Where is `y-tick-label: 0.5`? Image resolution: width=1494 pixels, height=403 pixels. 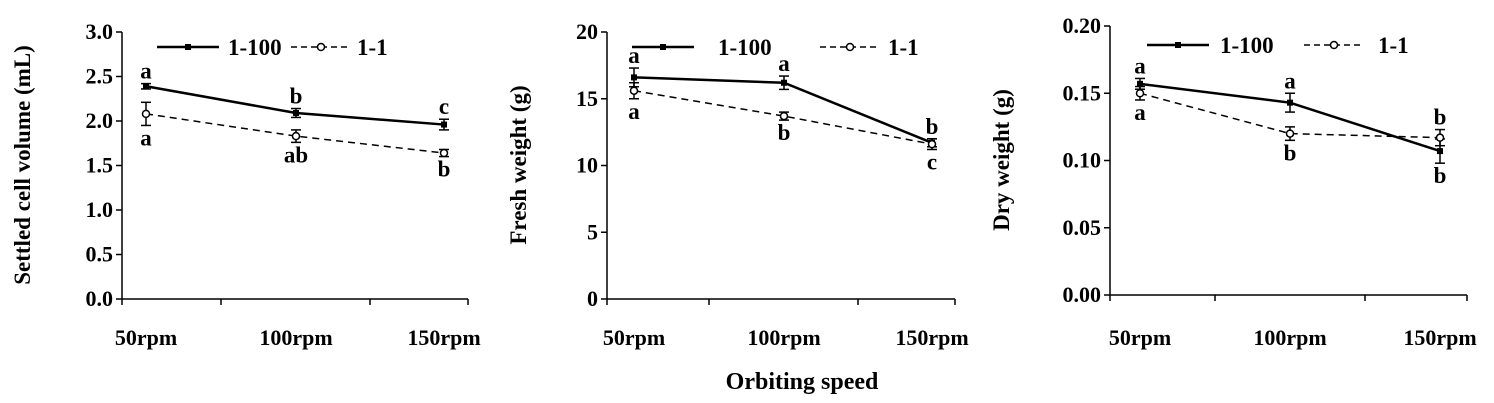
y-tick-label: 0.5 is located at coordinates (100, 254).